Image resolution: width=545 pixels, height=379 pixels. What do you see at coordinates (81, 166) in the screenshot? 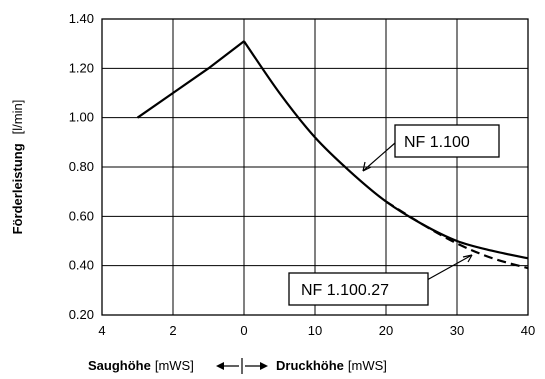
I see `y-tick-label: 0.80` at bounding box center [81, 166].